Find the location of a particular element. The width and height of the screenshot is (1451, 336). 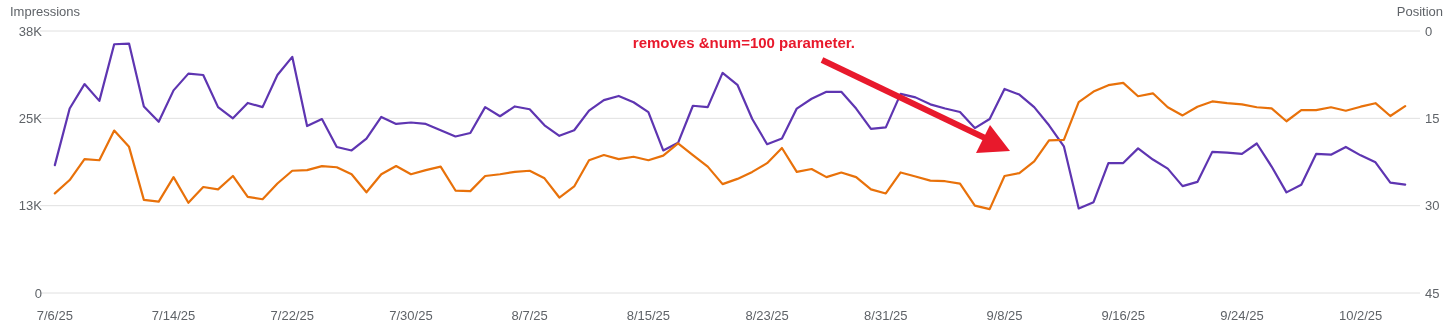

x-tick-label: 7/22/25 is located at coordinates (292, 315).